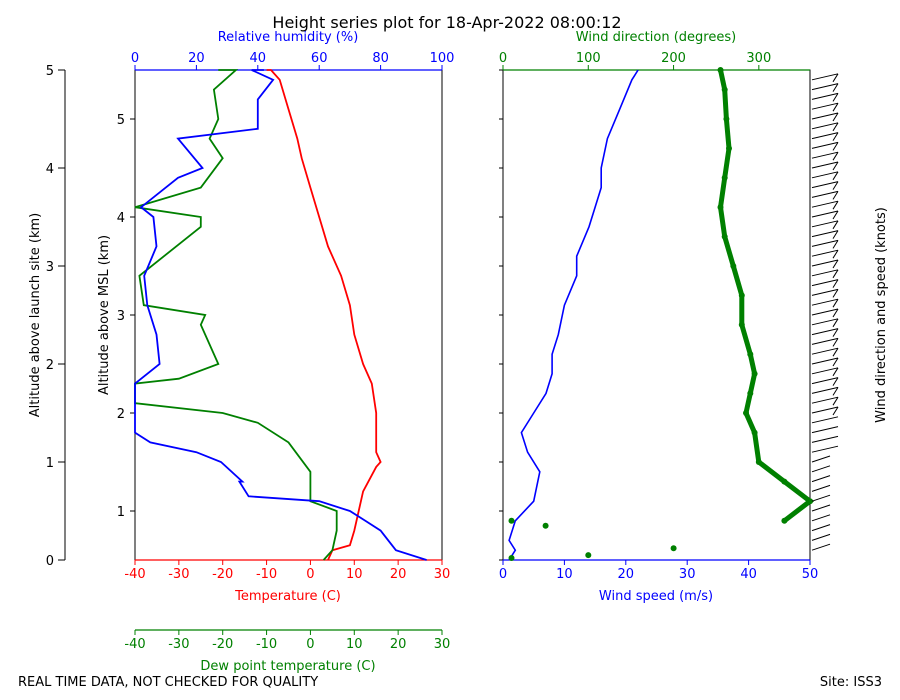 The height and width of the screenshot is (700, 900). I want to click on wind-direction-tick-label: 200, so click(673, 58).